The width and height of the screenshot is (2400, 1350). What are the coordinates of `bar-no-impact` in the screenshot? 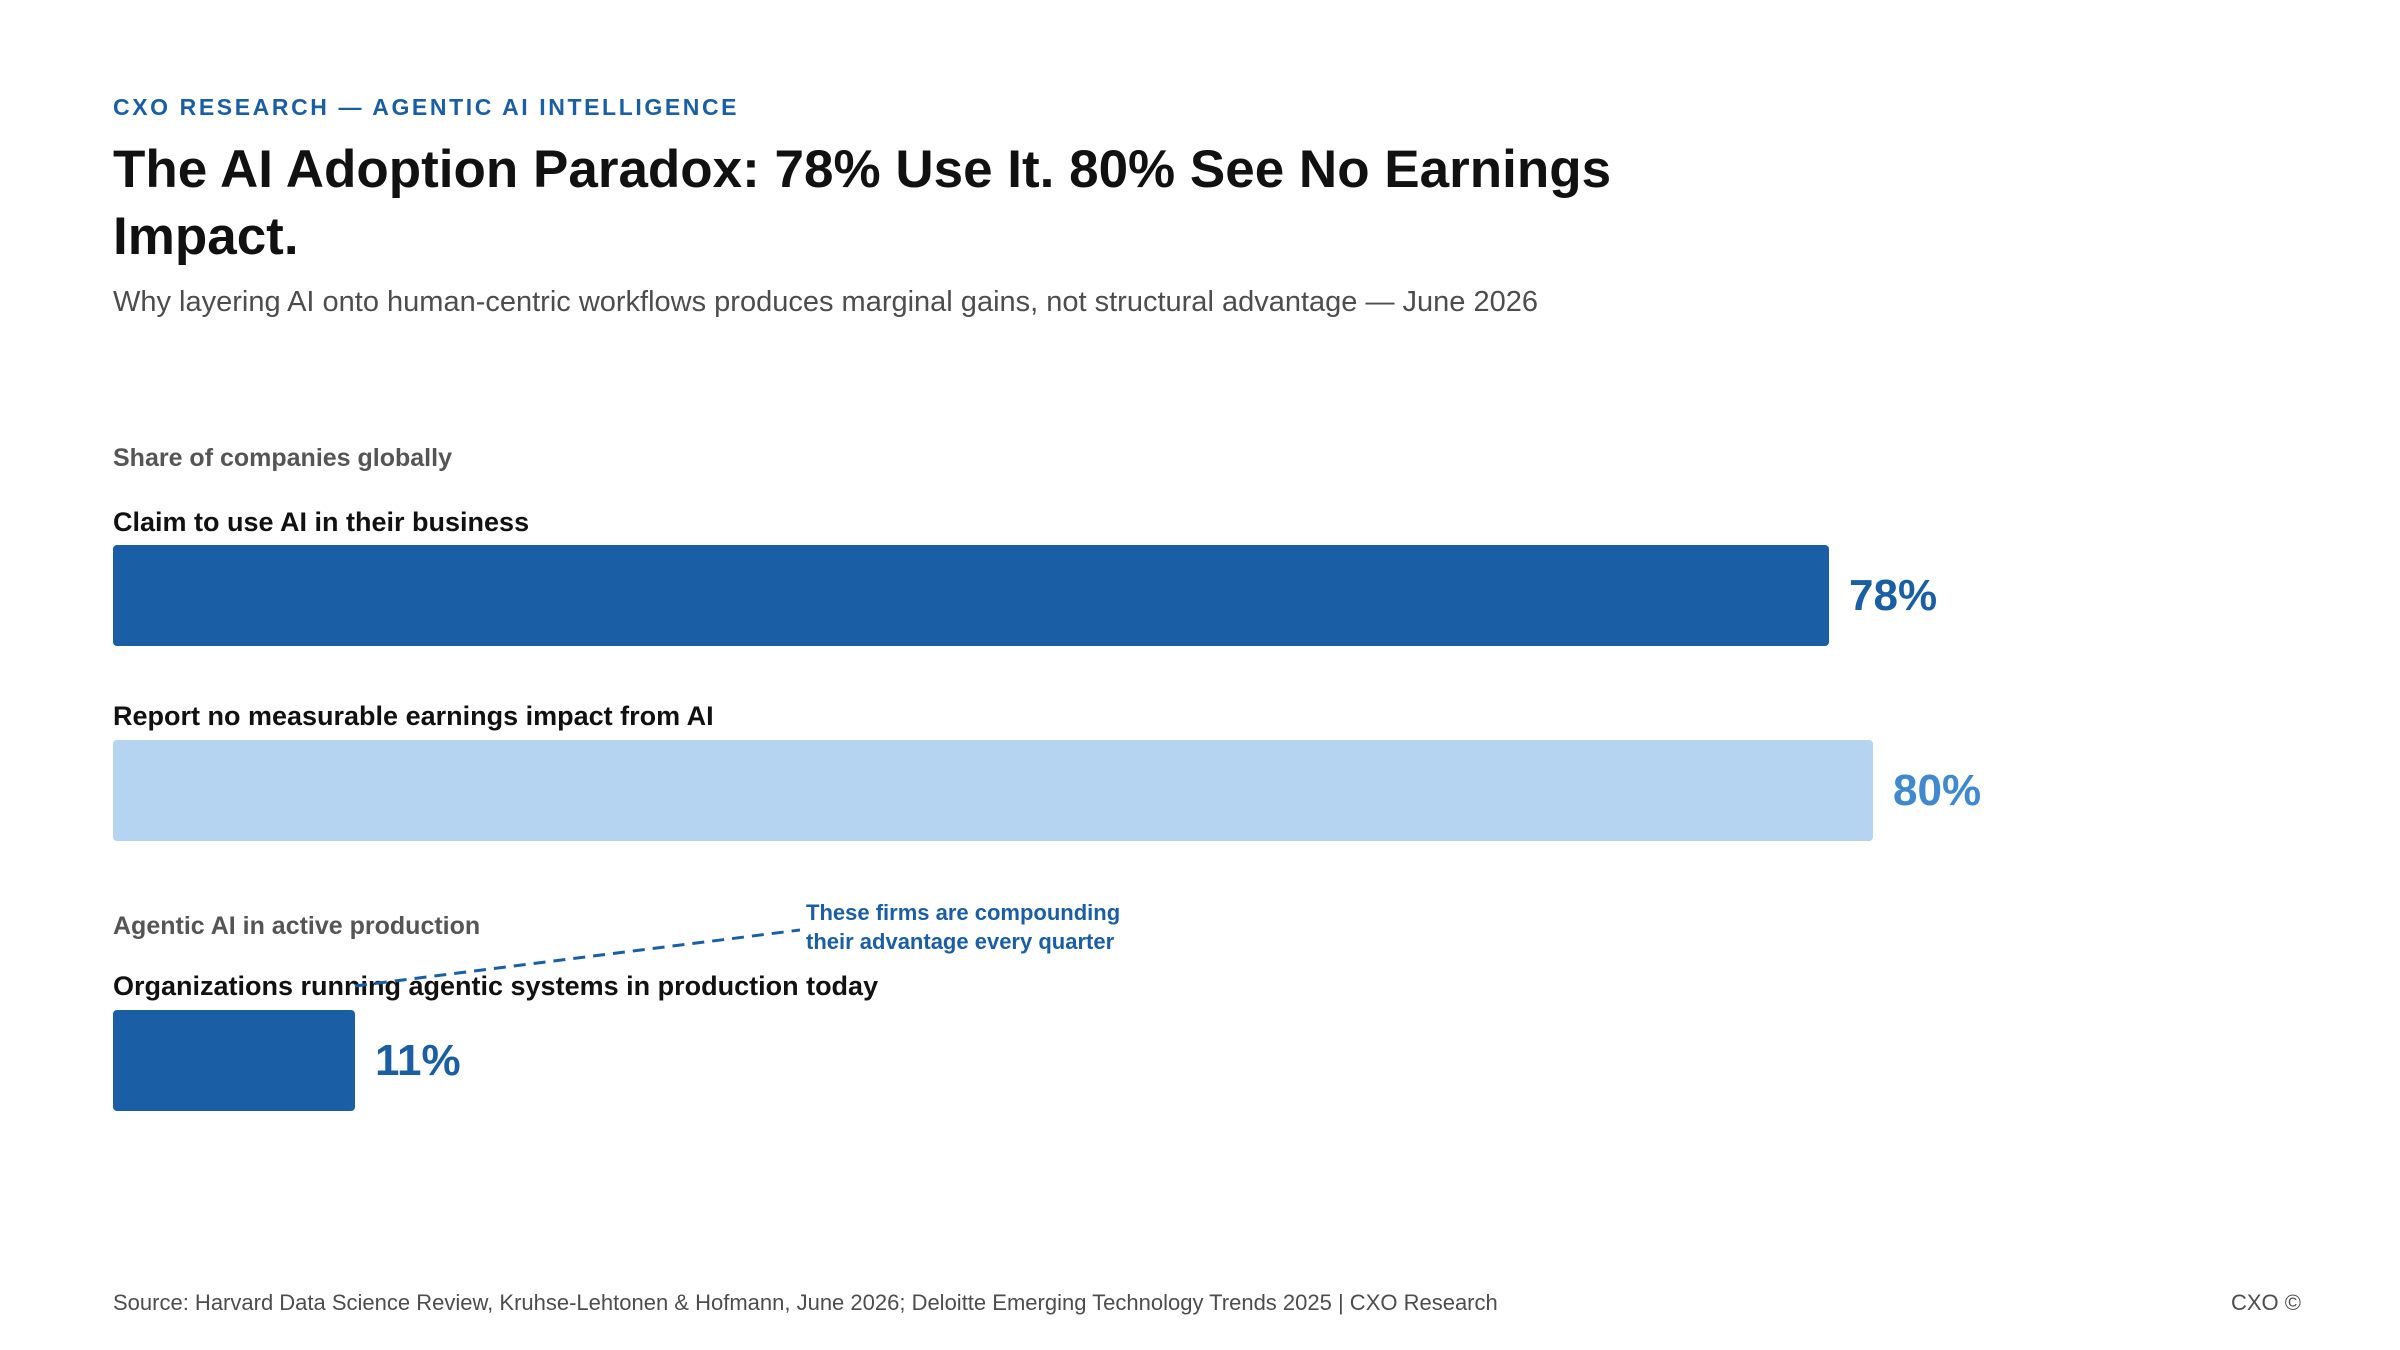 It's located at (993, 790).